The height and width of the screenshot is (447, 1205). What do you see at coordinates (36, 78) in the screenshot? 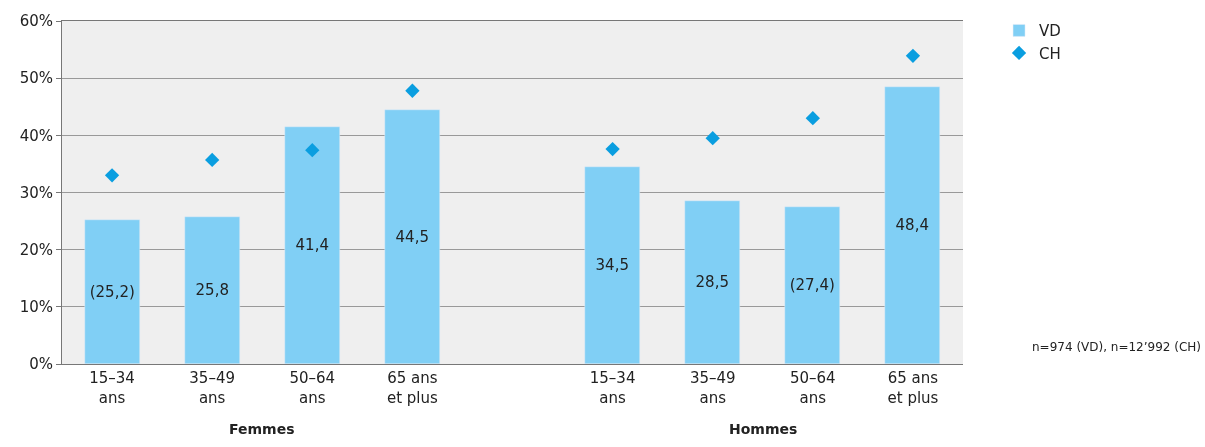
I see `y-tick-label: 50%` at bounding box center [36, 78].